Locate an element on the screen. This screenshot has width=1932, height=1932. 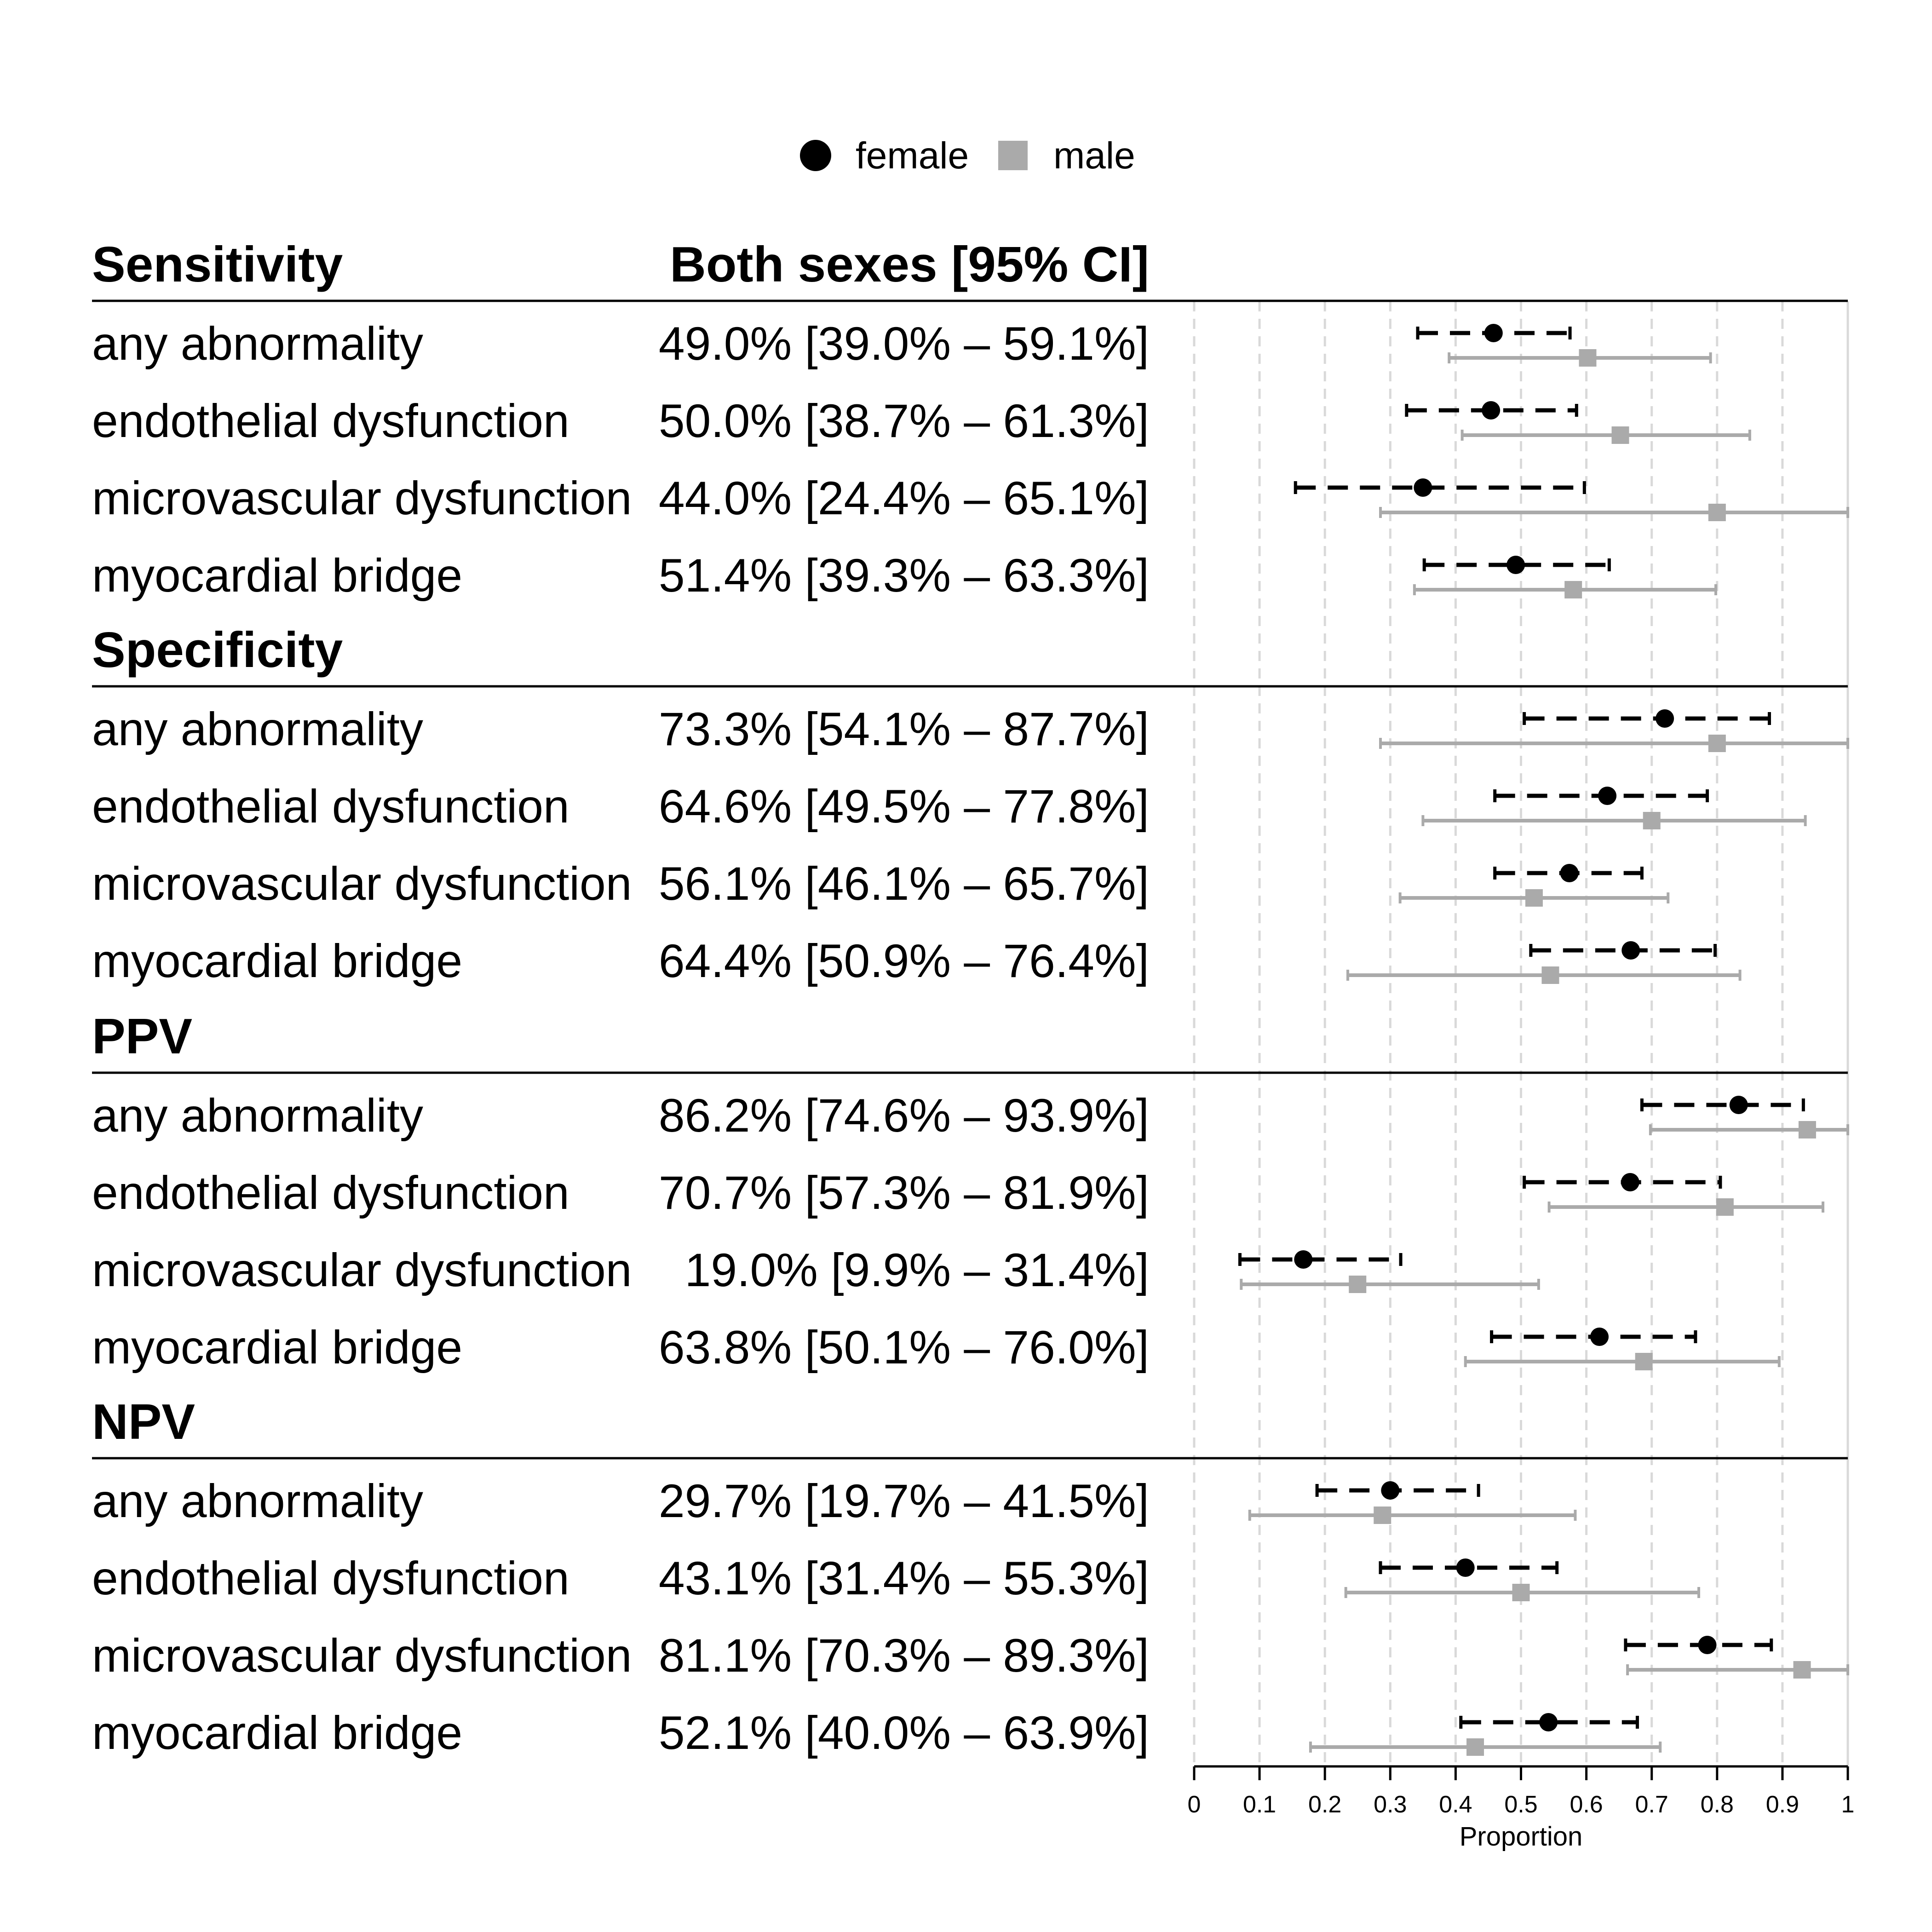
x-tick-label: 0.8 is located at coordinates (1717, 1804).